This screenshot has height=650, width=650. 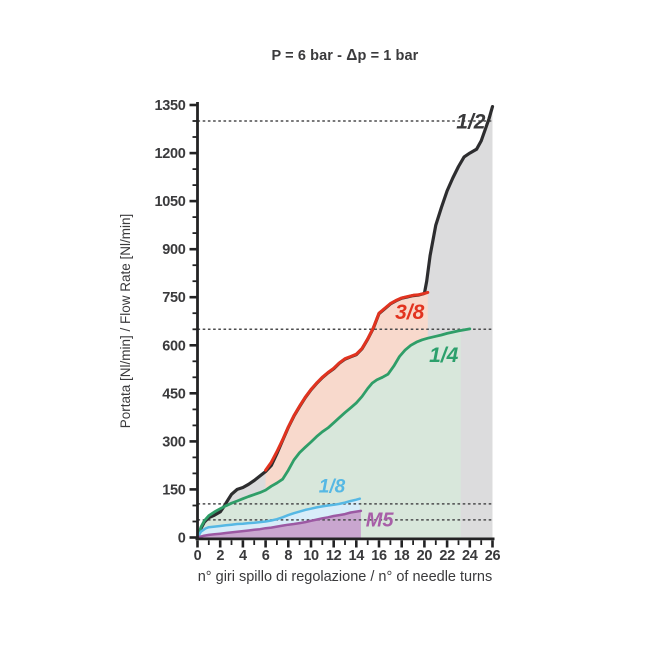 What do you see at coordinates (125, 321) in the screenshot?
I see `y-axis-label: Portata [Nl/min] / Flow Rate [Nl/min]` at bounding box center [125, 321].